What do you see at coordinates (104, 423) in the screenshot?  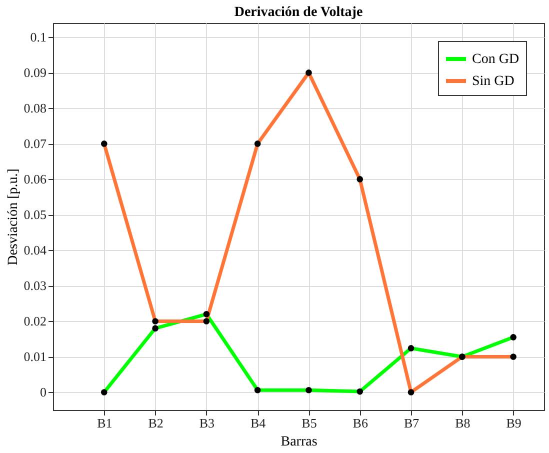 I see `x-tick-label: B1` at bounding box center [104, 423].